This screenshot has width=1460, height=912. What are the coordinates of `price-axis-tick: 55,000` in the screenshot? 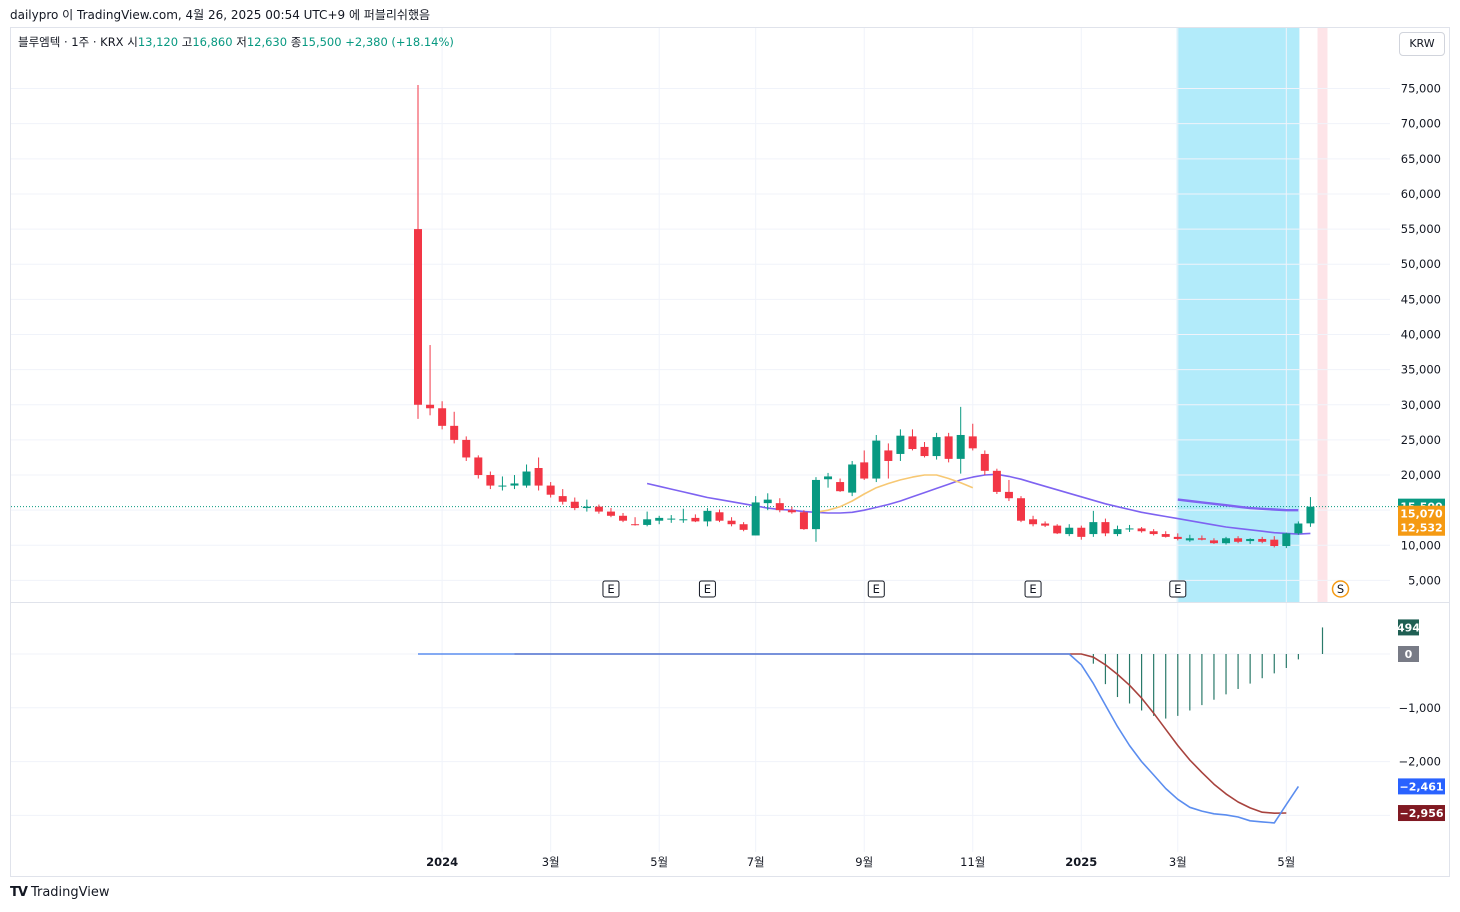 It's located at (1421, 229).